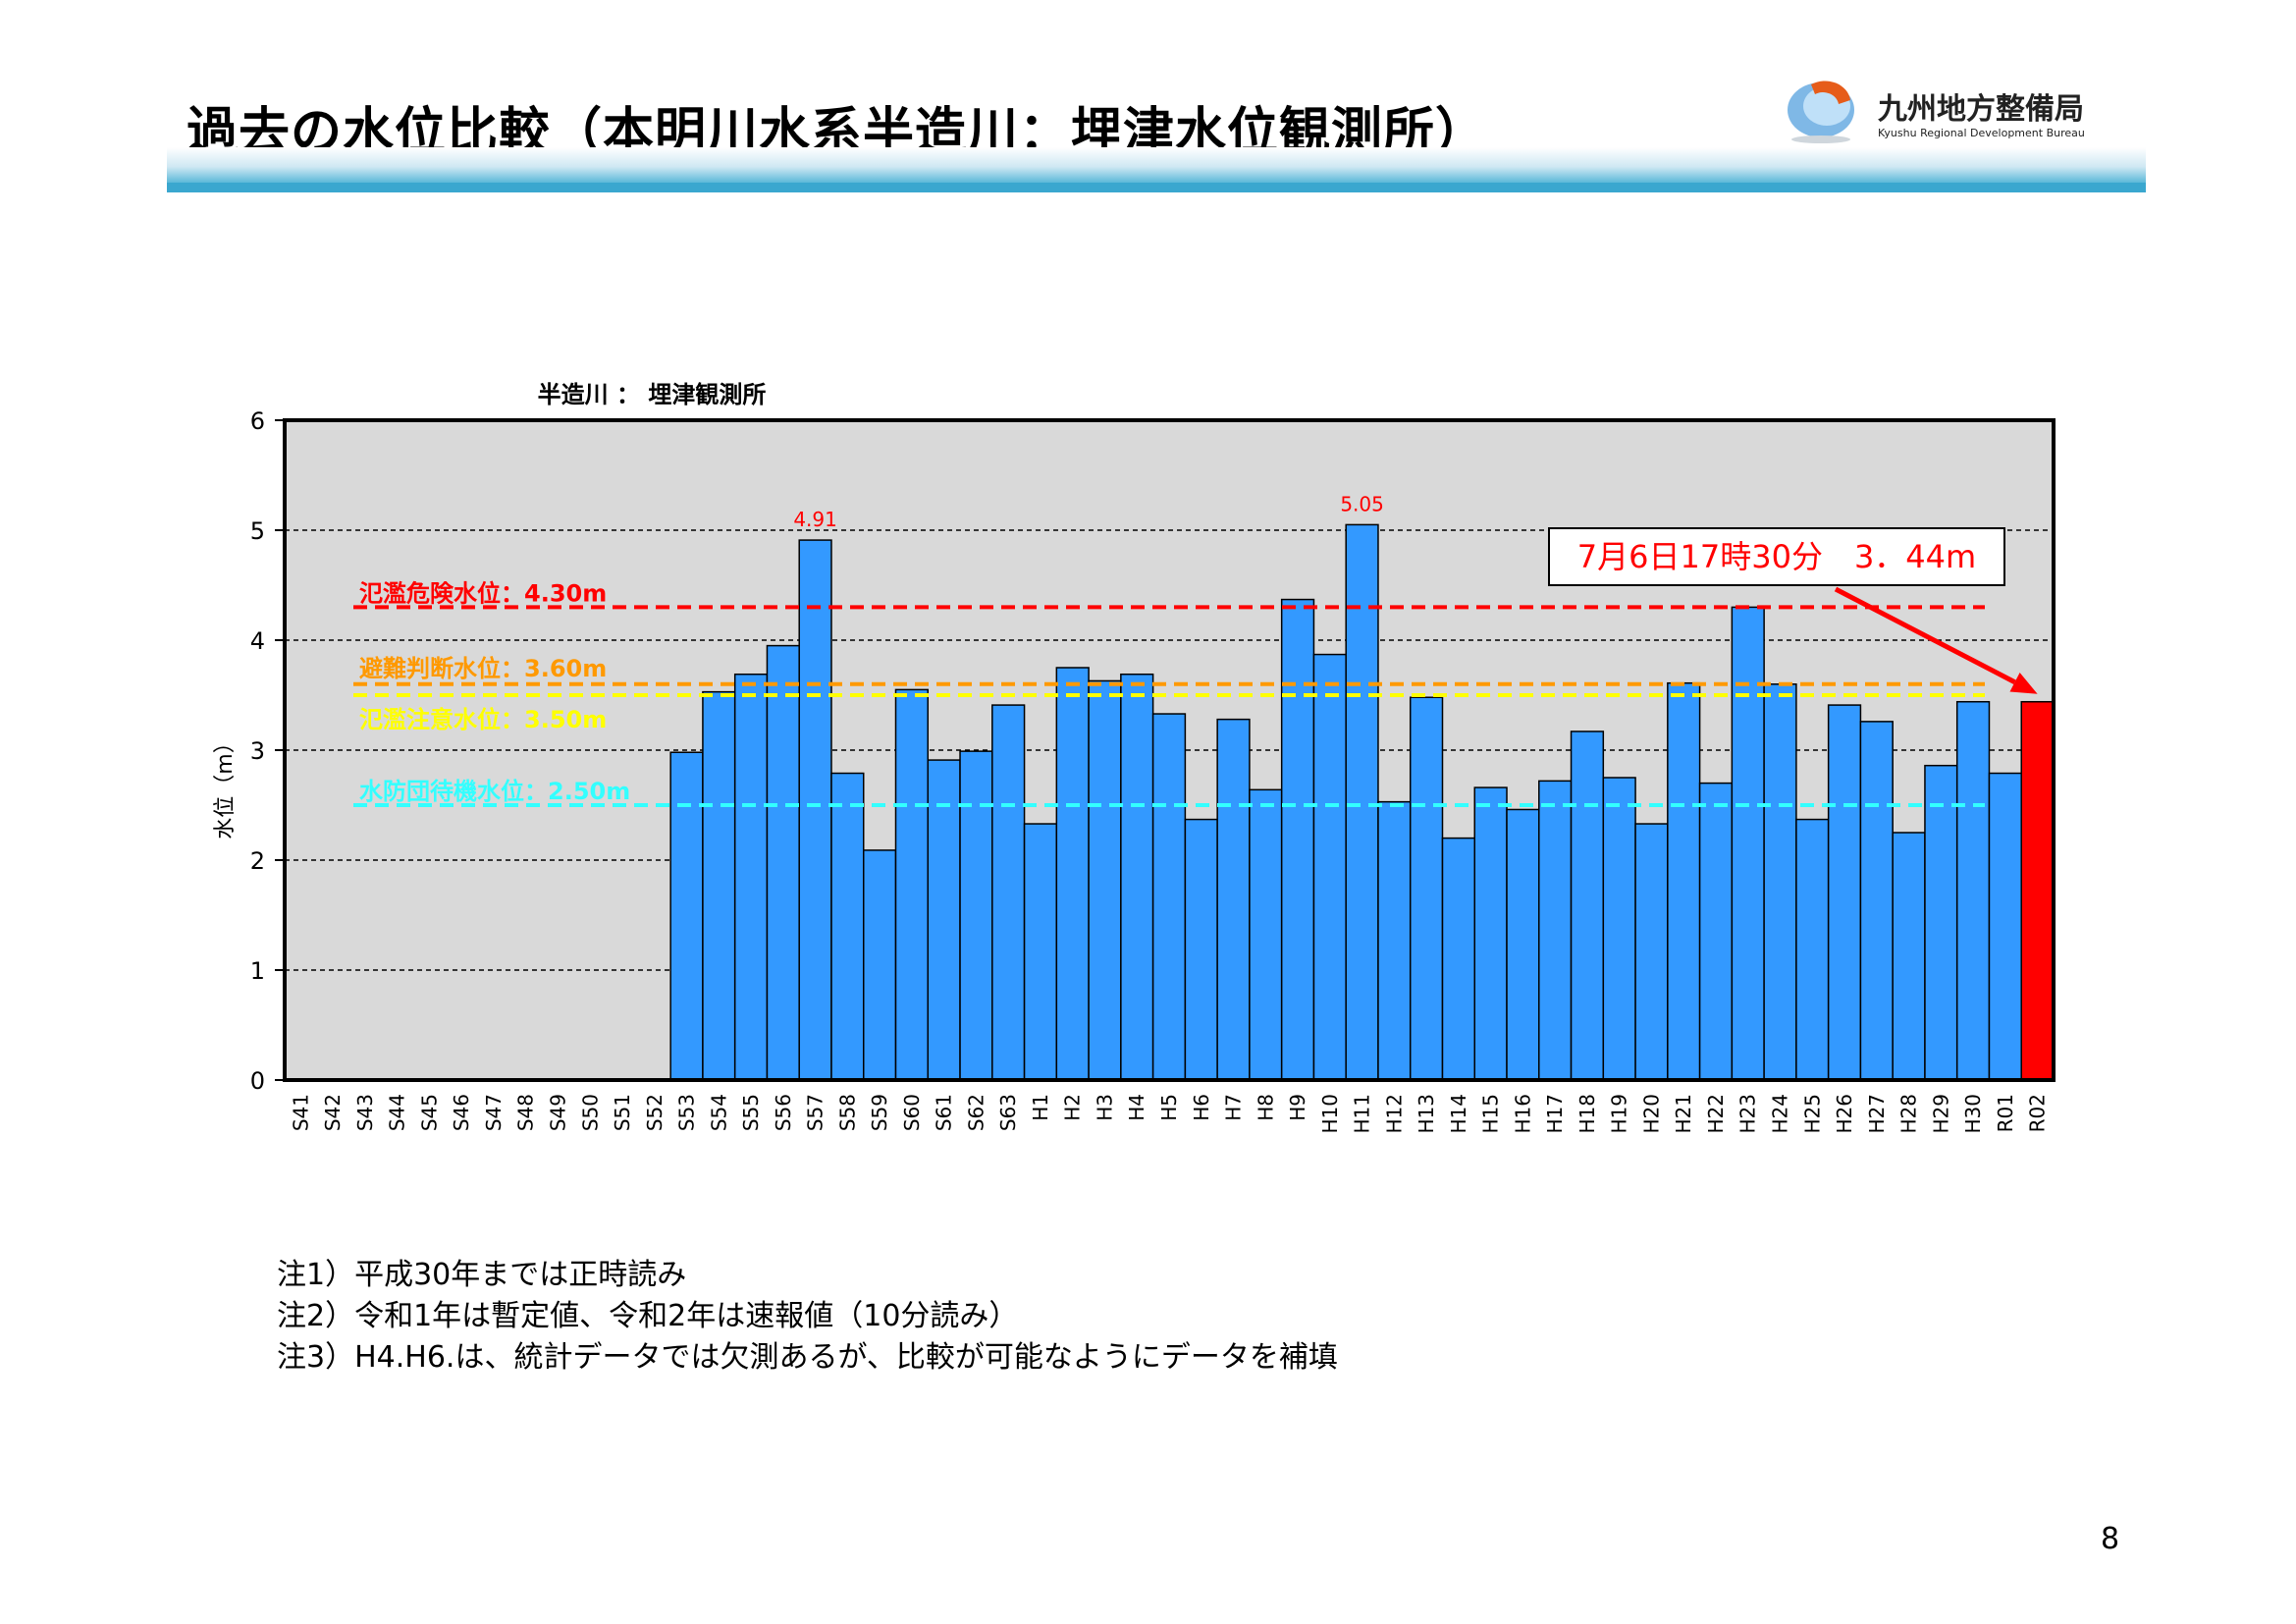  I want to click on x-tick-label: H15, so click(1491, 1114).